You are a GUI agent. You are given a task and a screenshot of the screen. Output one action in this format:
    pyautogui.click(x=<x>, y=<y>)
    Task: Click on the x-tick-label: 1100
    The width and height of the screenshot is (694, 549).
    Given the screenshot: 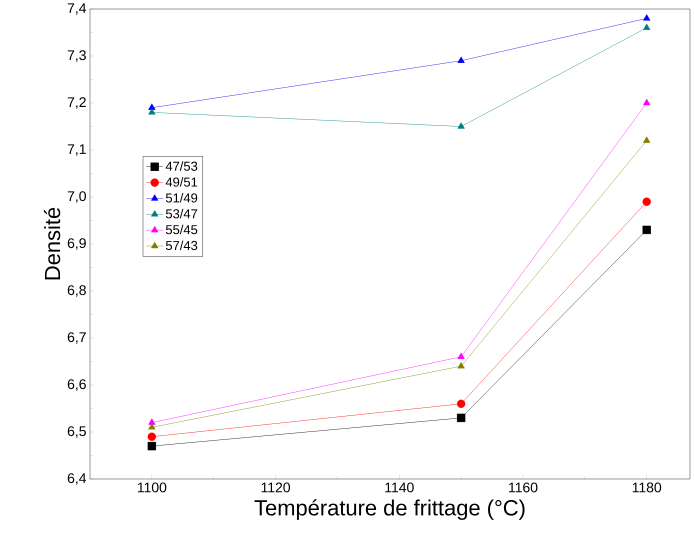 What is the action you would take?
    pyautogui.click(x=152, y=487)
    